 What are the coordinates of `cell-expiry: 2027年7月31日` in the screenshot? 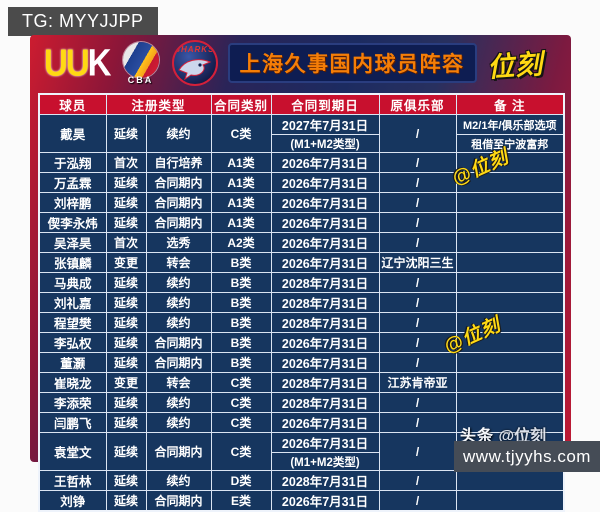 It's located at (325, 124).